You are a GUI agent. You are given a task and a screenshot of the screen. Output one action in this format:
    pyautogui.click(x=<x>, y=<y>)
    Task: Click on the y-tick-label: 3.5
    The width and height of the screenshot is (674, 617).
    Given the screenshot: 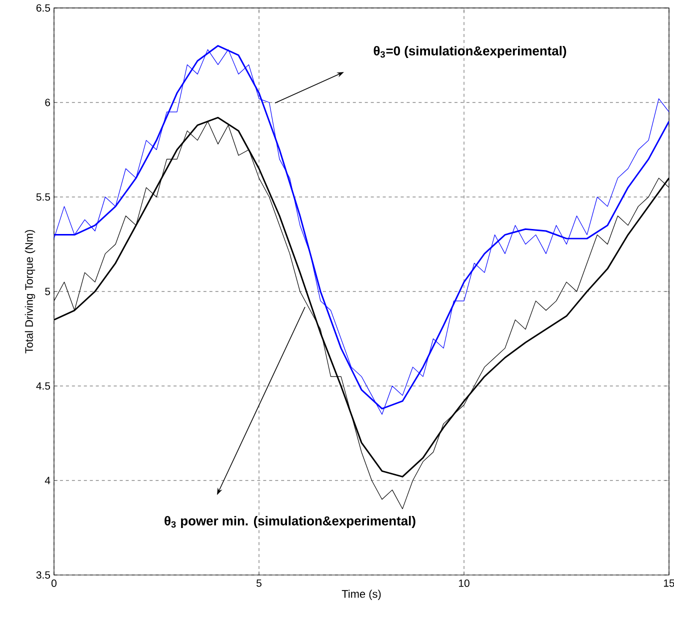 What is the action you would take?
    pyautogui.click(x=43, y=575)
    